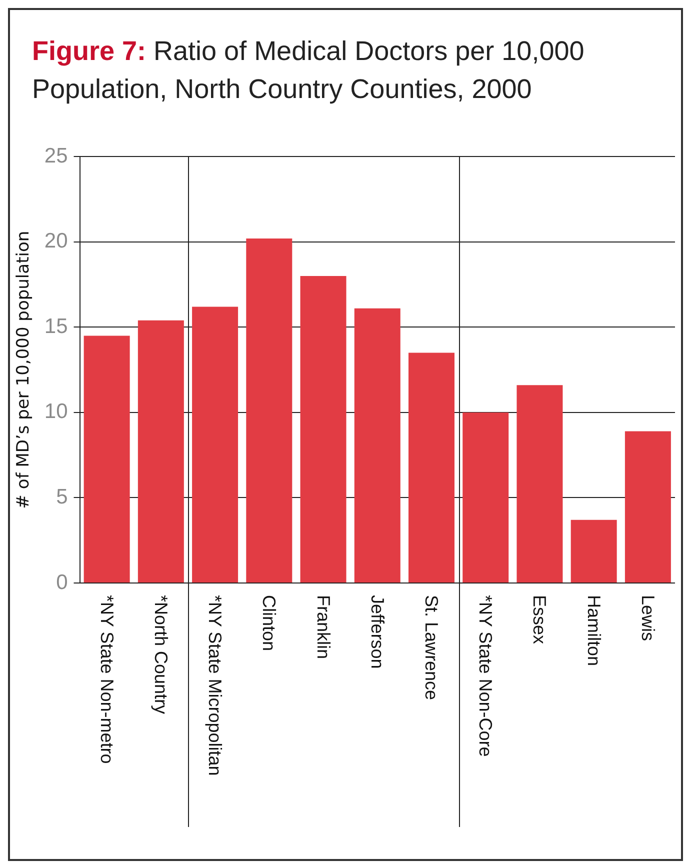  What do you see at coordinates (107, 679) in the screenshot?
I see `x-tick-label: *NY State Non-metro` at bounding box center [107, 679].